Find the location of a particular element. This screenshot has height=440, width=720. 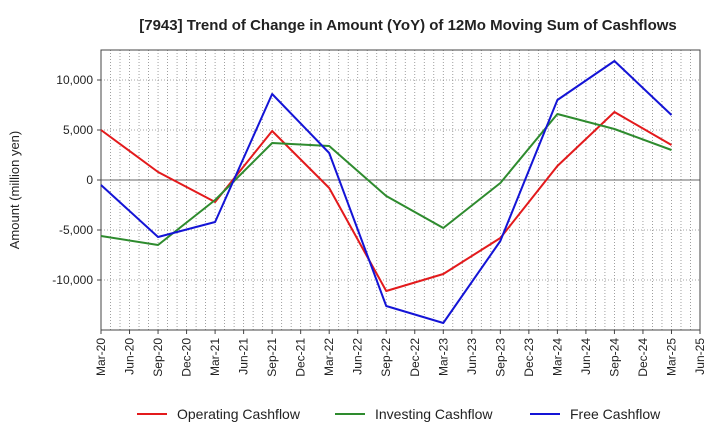

x-tick-label: Jun-21 is located at coordinates (244, 356).